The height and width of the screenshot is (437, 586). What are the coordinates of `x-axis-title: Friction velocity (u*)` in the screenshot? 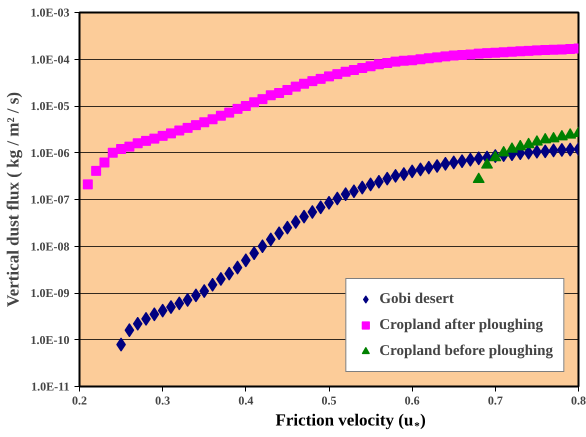 It's located at (350, 421).